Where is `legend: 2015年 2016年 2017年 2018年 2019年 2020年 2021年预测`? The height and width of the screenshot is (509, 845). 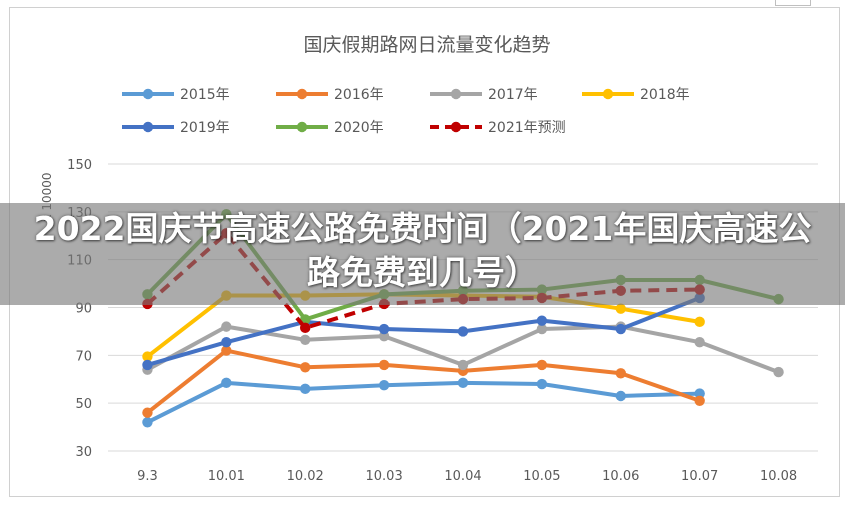
legend: 2015年 2016年 2017年 2018年 2019年 2020年 2021年预测 is located at coordinates (406, 111).